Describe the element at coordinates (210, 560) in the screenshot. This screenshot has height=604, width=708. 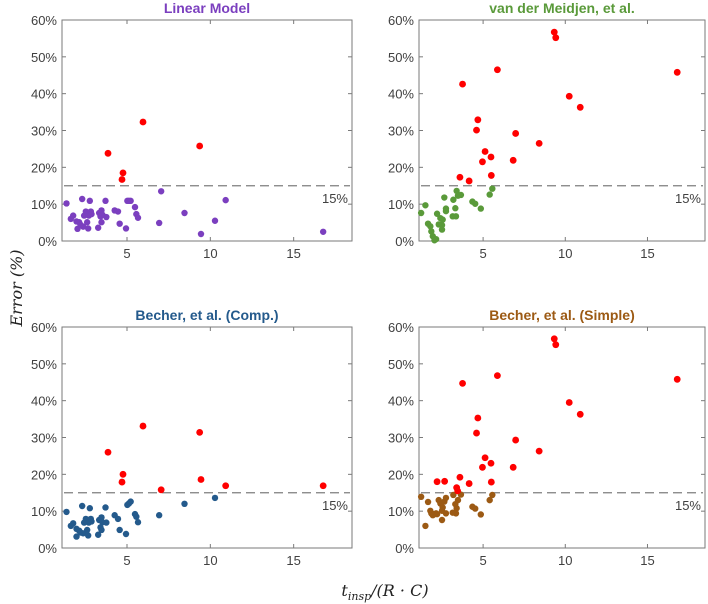
I see `x-tick-label: 10` at that location.